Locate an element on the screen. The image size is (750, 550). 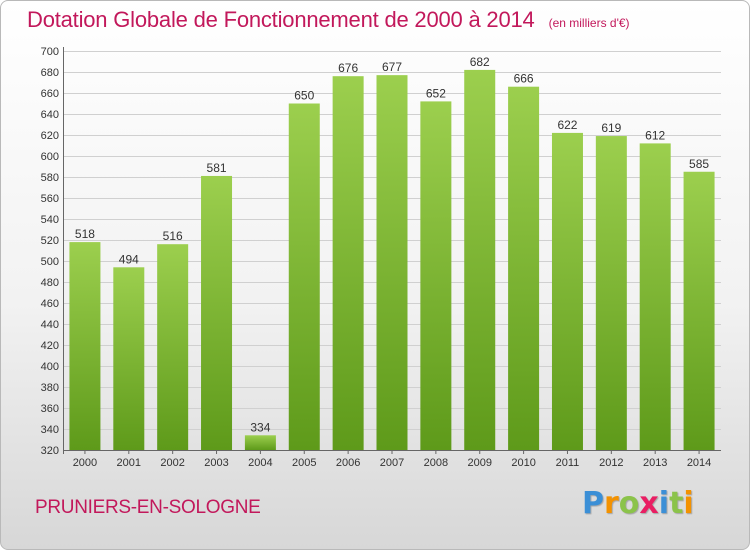
data-label: 585 is located at coordinates (699, 164).